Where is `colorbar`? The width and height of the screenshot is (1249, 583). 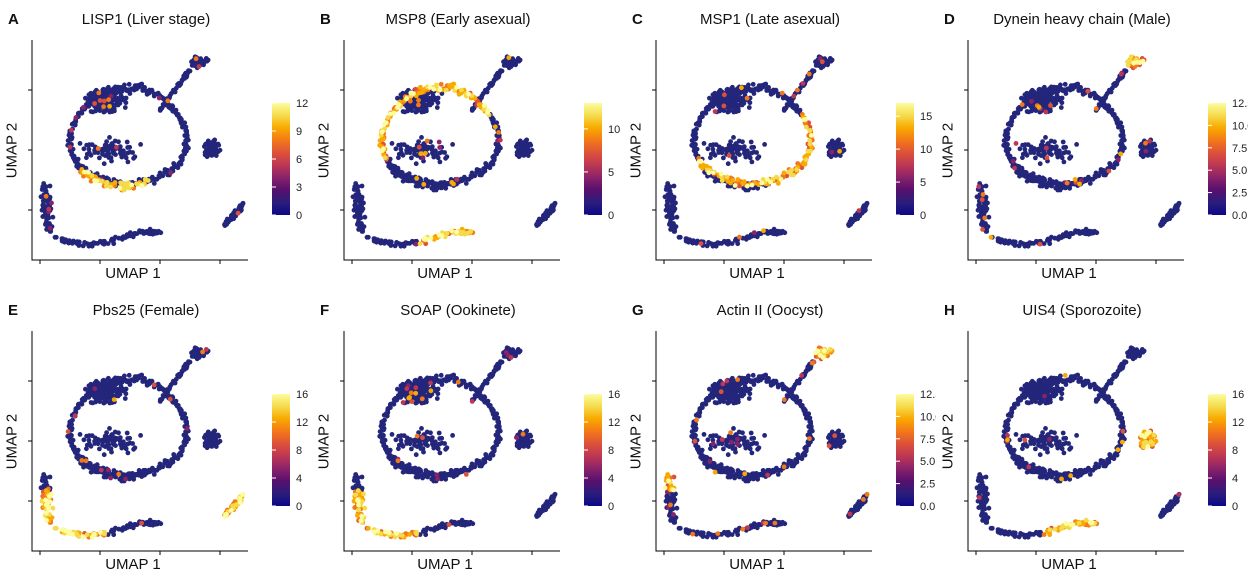 colorbar is located at coordinates (281, 159).